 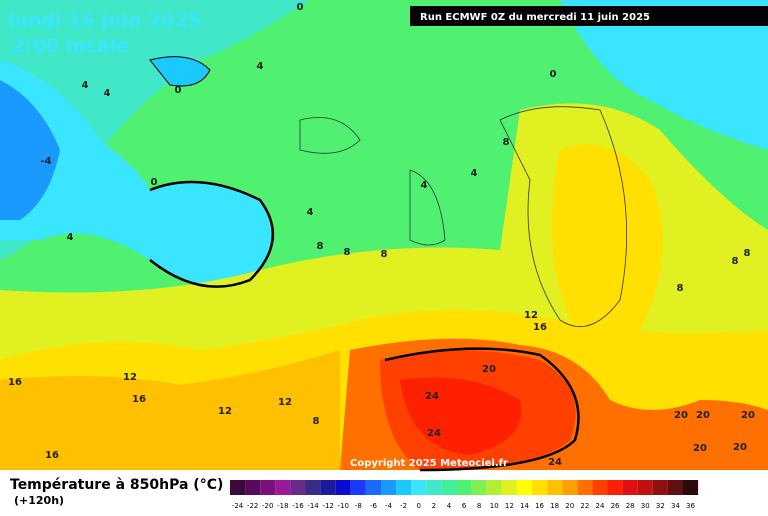 I want to click on colorbar-tick-label: 10, so click(x=494, y=506).